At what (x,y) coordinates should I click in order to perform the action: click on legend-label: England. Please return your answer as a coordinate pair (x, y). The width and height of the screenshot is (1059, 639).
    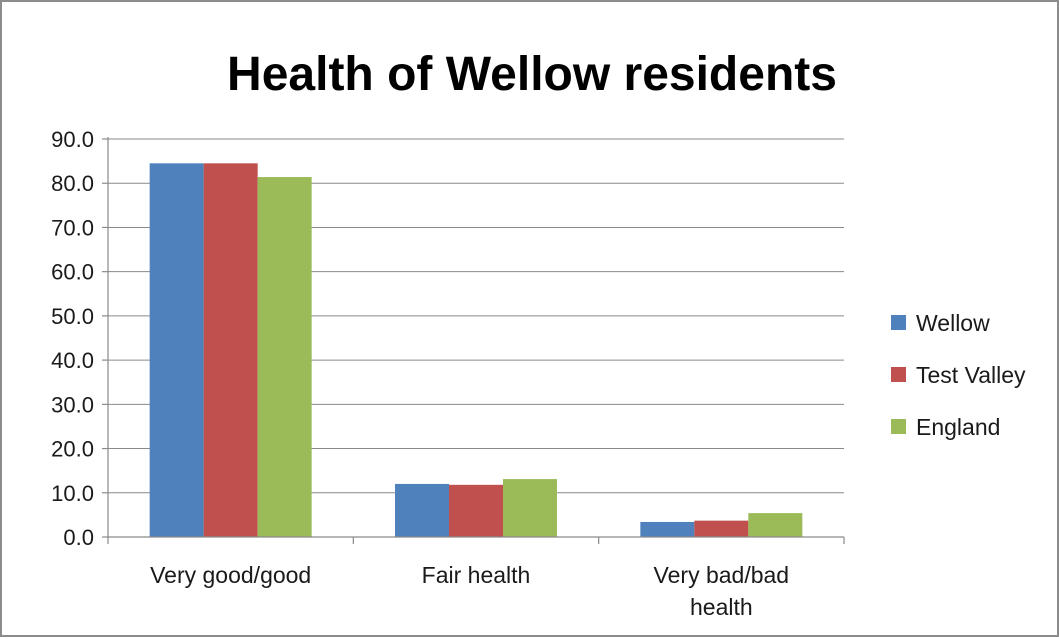
    Looking at the image, I should click on (958, 427).